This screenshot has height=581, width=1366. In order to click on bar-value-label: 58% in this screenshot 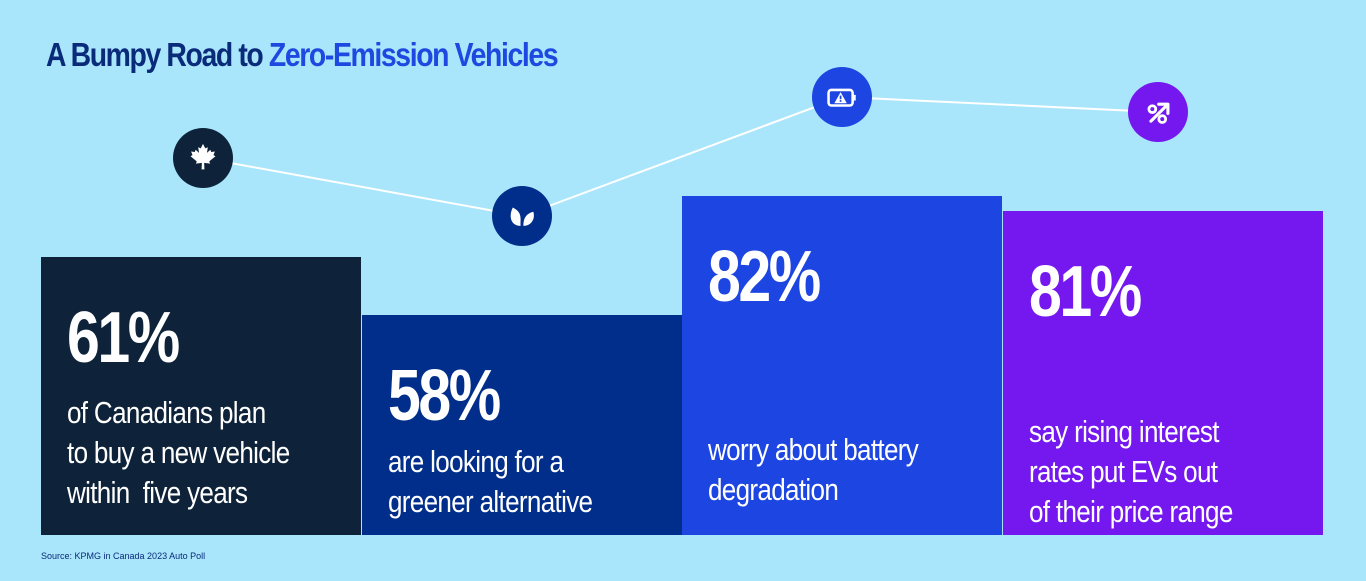, I will do `click(444, 396)`.